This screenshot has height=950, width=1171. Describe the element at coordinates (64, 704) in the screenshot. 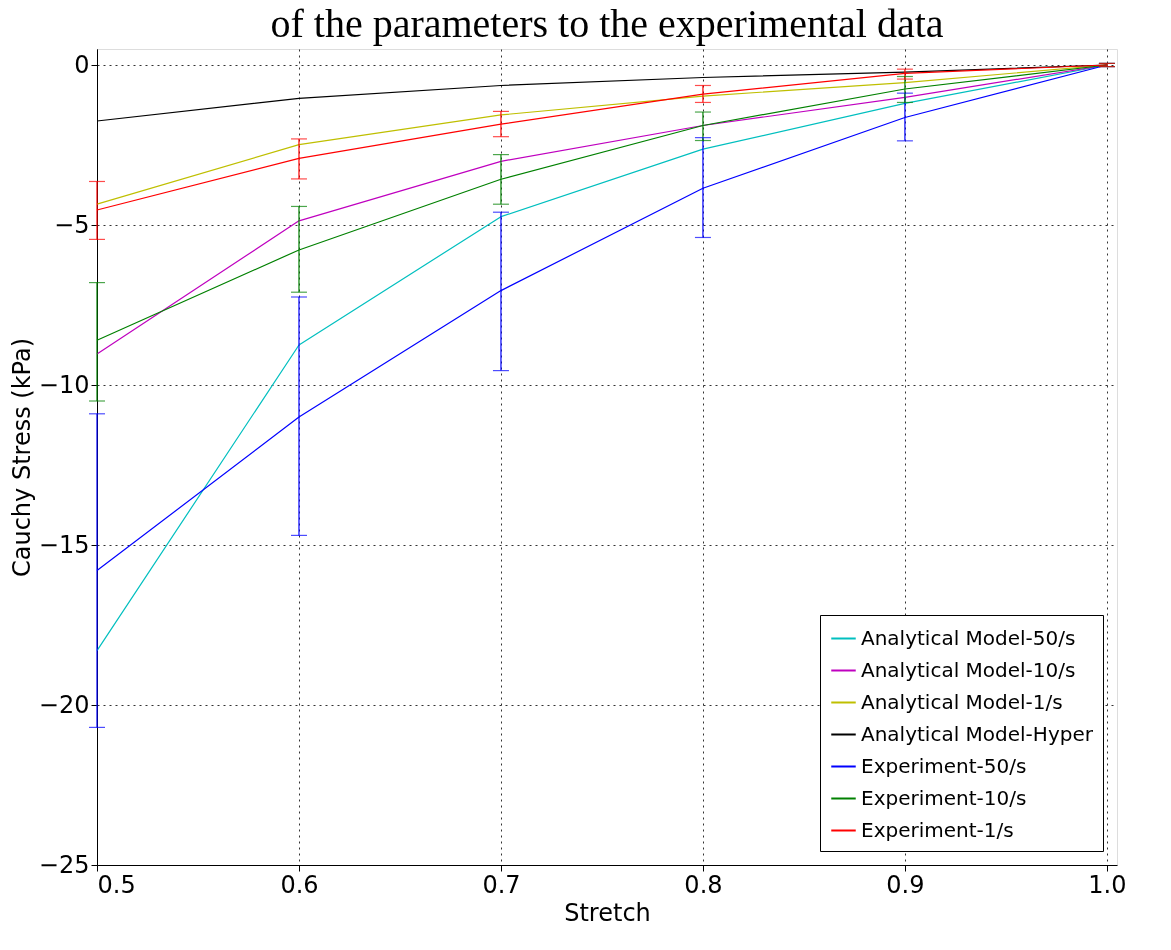

I see `y-tick-label: −20` at that location.